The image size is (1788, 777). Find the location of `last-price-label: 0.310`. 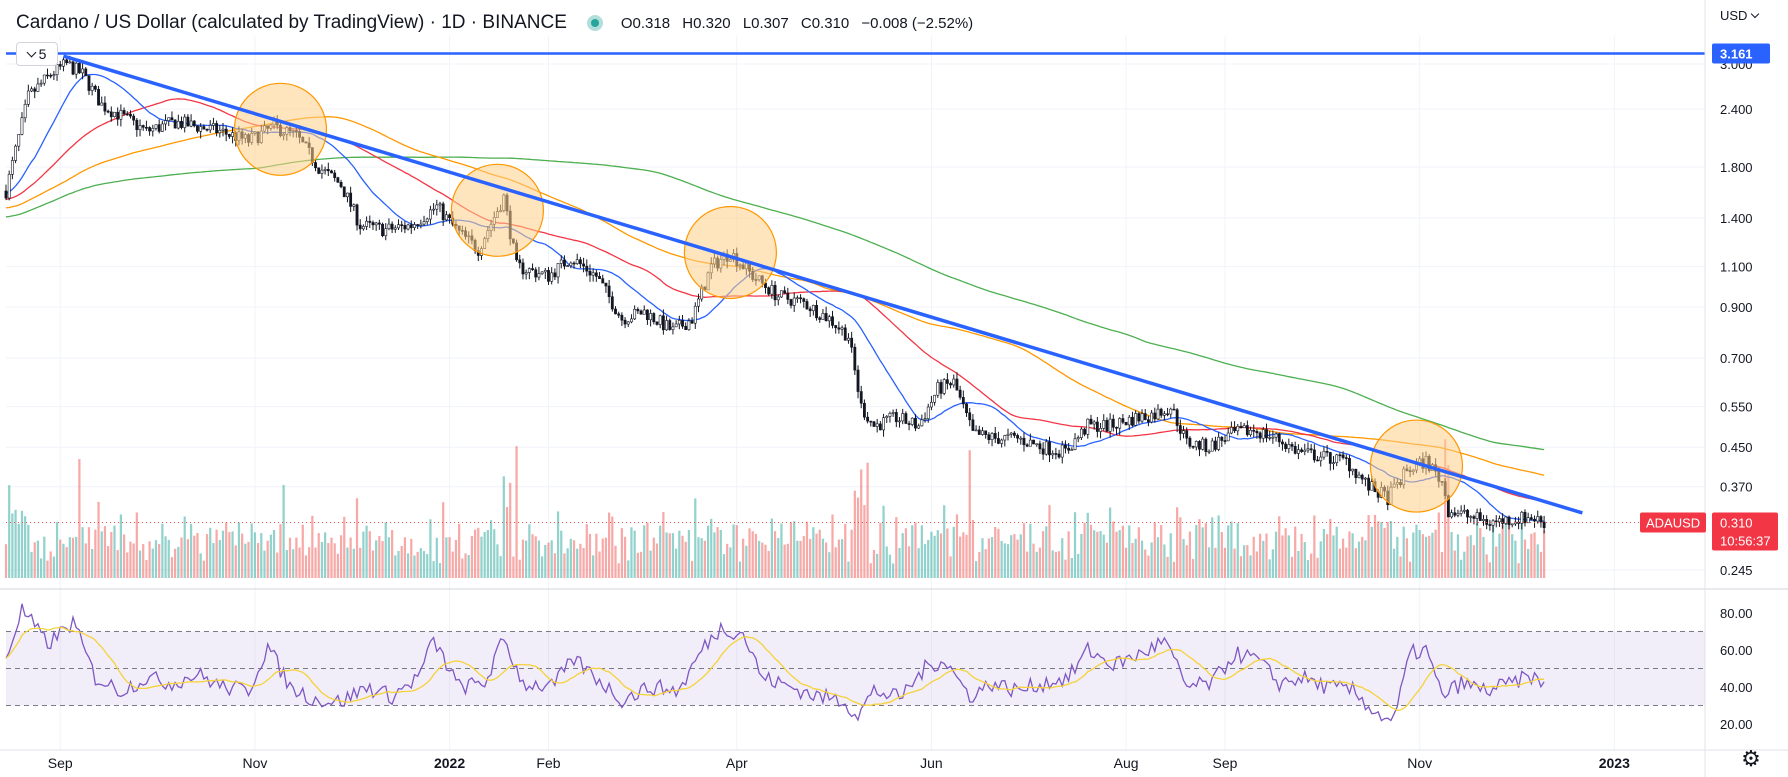

last-price-label: 0.310 is located at coordinates (1736, 522).